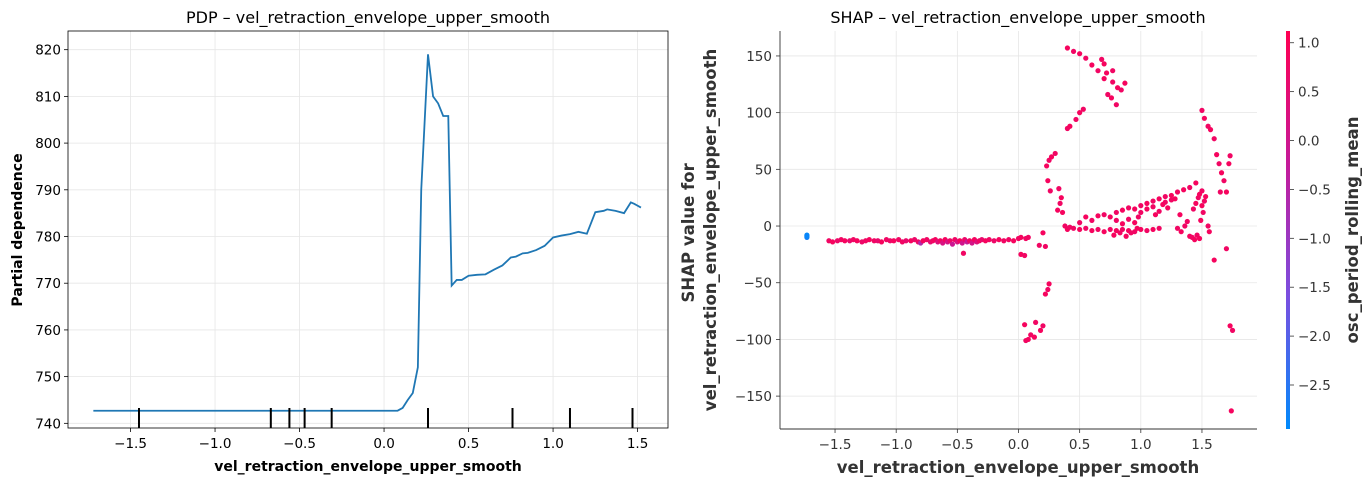 This screenshot has height=487, width=1371. What do you see at coordinates (130, 444) in the screenshot?
I see `pdp-x-tick-label: −1.5` at bounding box center [130, 444].